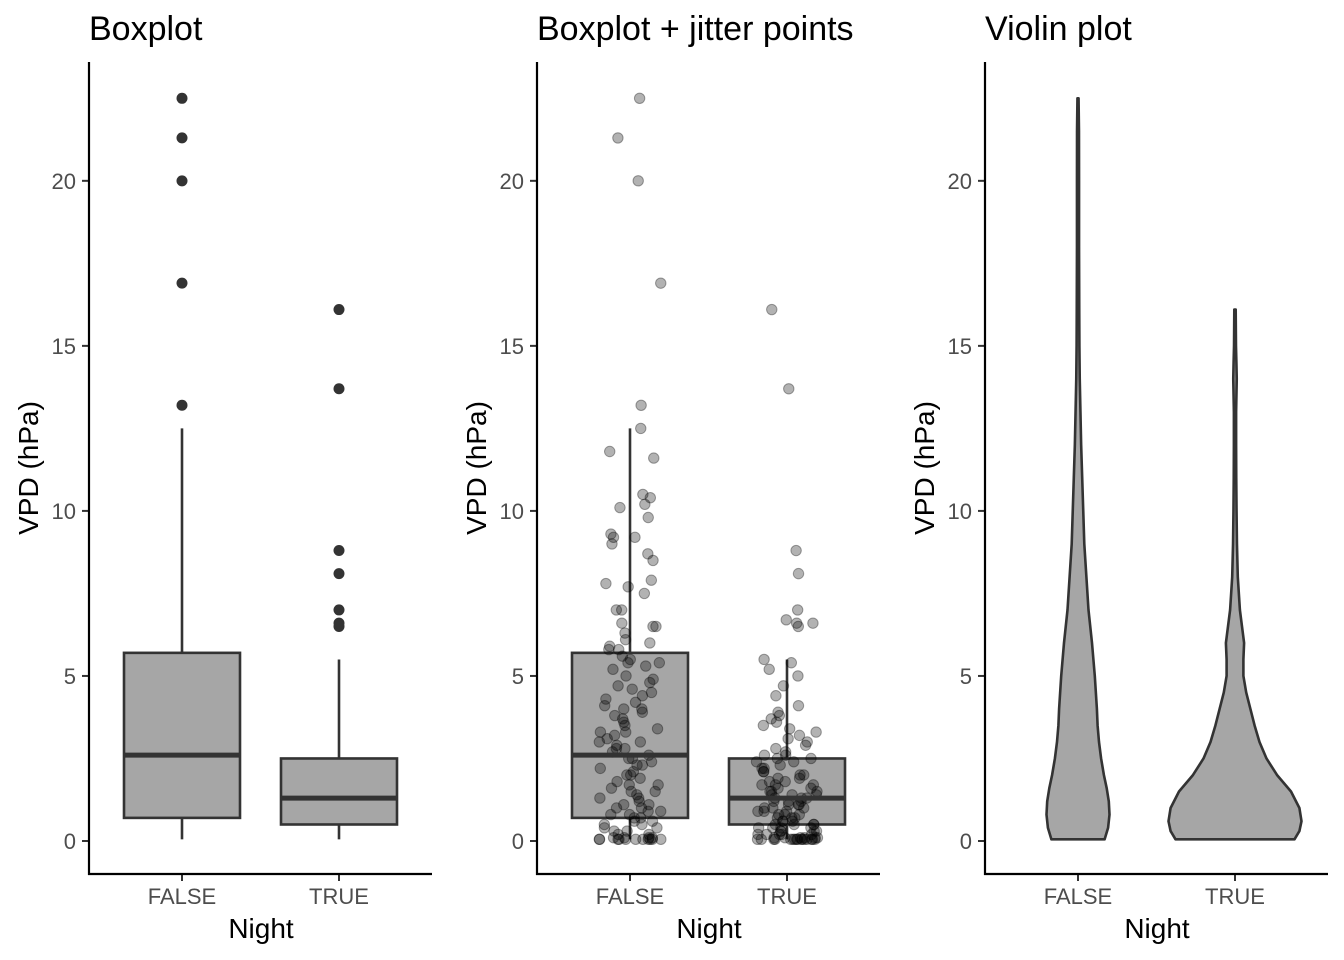 The width and height of the screenshot is (1344, 960). What do you see at coordinates (70, 676) in the screenshot?
I see `y-tick-label: 5` at bounding box center [70, 676].